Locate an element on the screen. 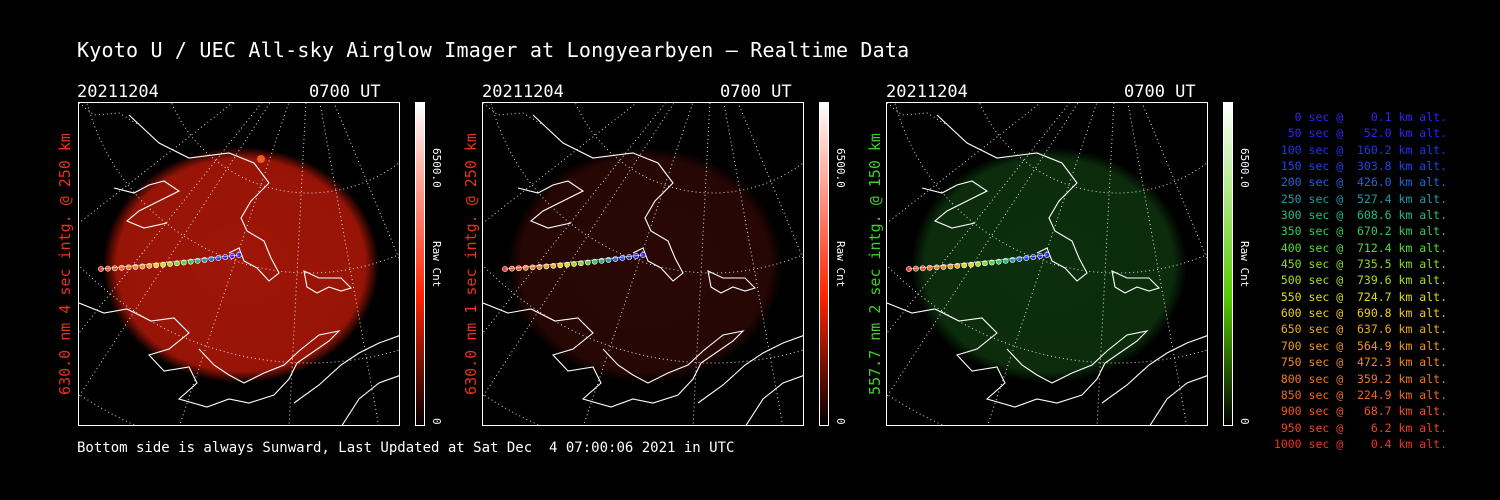 The image size is (1500, 500). legend-row: 800 sec @ 359.2 km alt. is located at coordinates (1360, 378).